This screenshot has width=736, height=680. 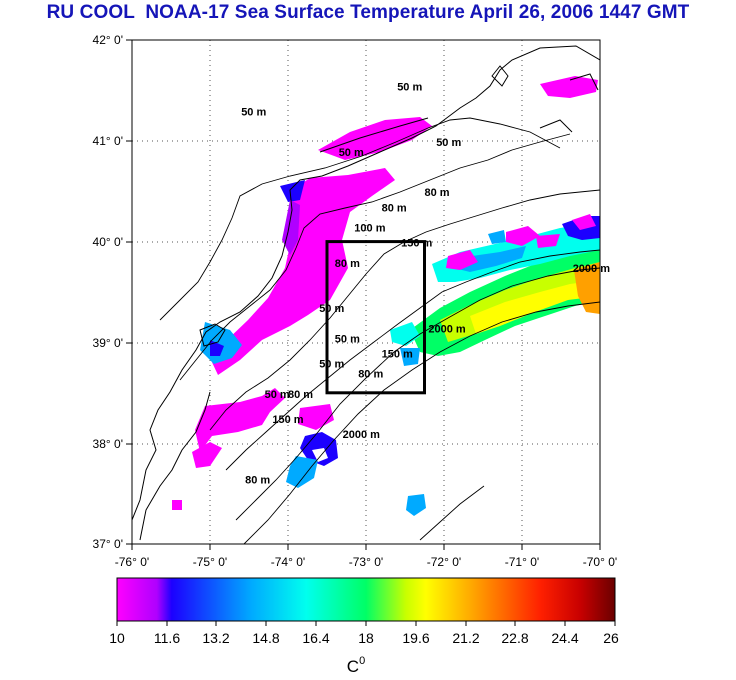 I want to click on study-area-box, so click(x=375, y=317).